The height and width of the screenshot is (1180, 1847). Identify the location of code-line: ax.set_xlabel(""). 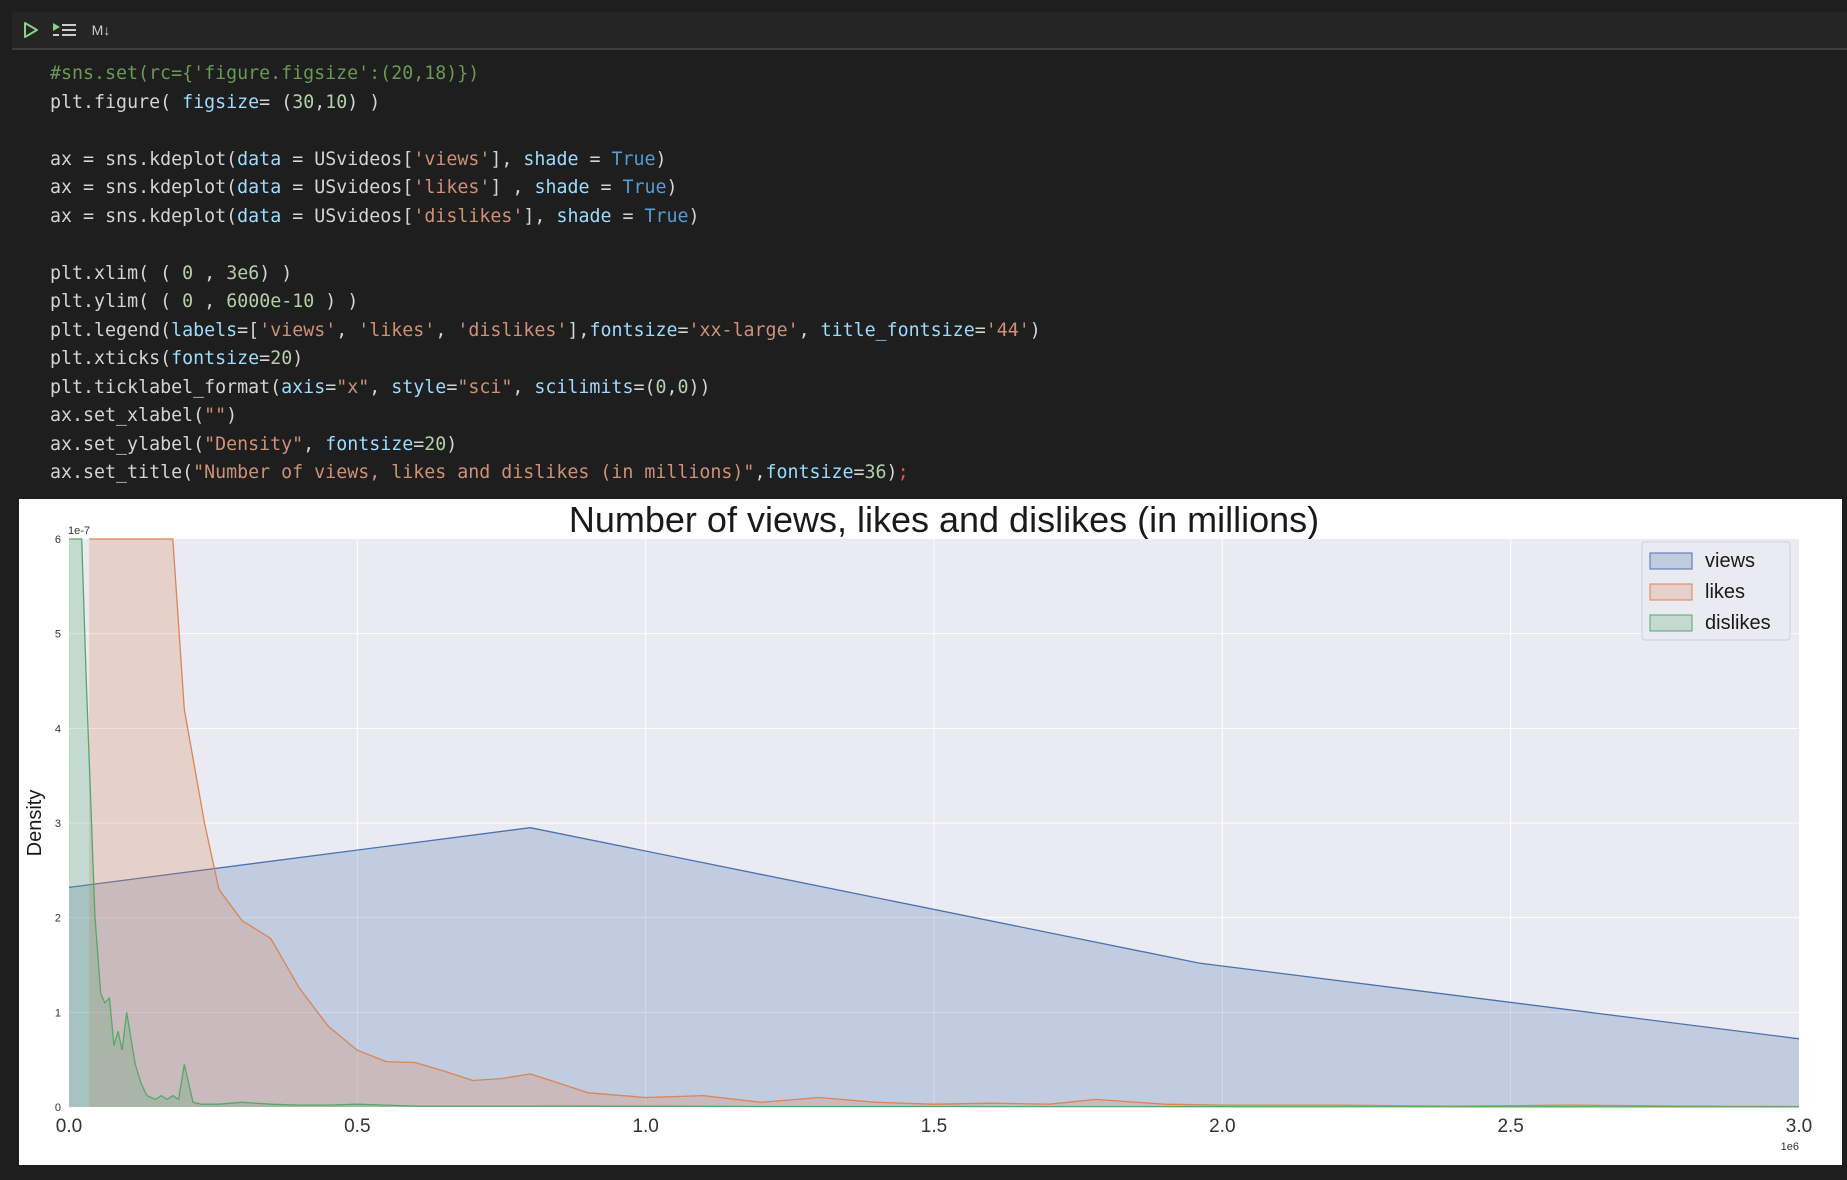
(144, 415).